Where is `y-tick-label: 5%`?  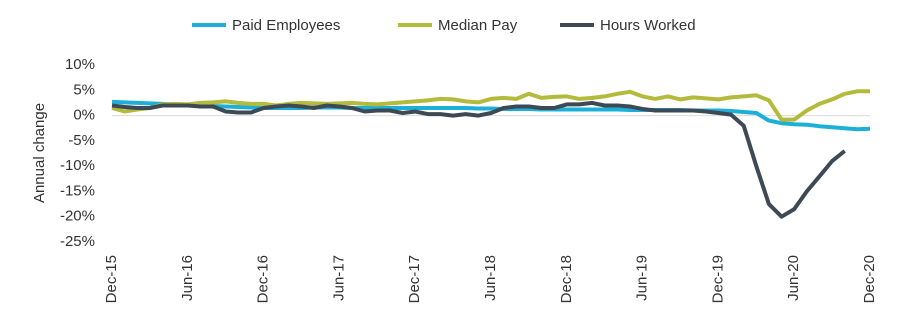 y-tick-label: 5% is located at coordinates (84, 89).